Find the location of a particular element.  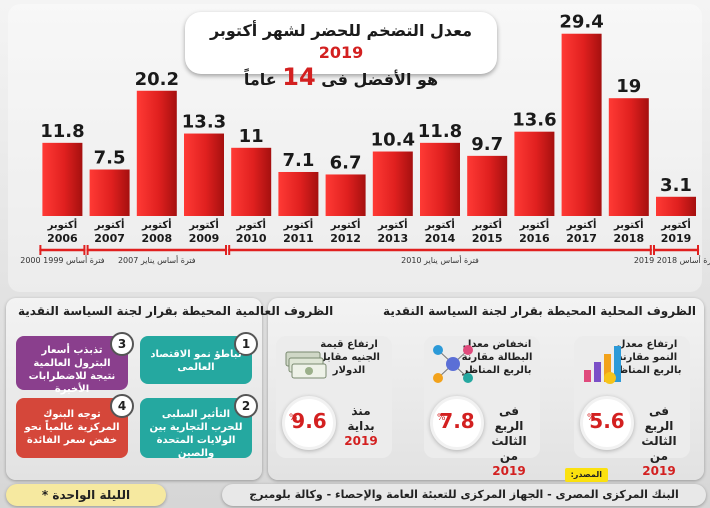

global-card-number: 4 is located at coordinates (122, 406).